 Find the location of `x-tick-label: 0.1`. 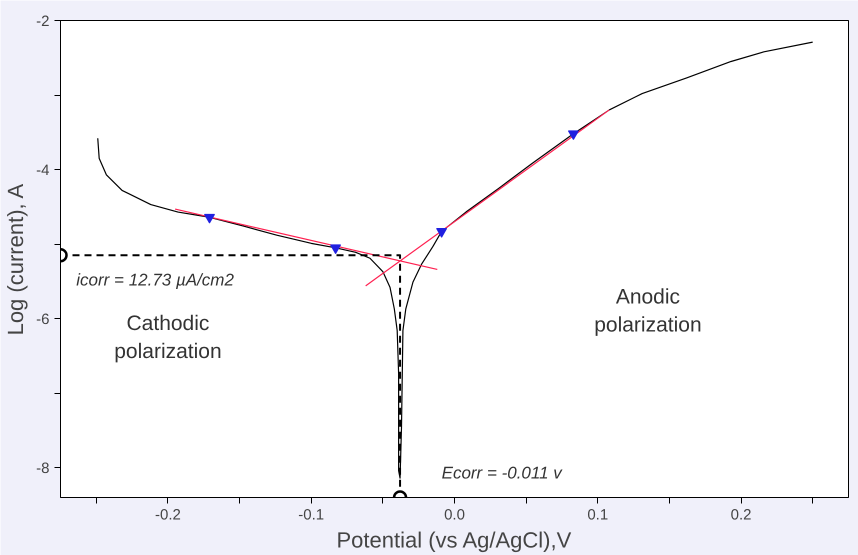

x-tick-label: 0.1 is located at coordinates (597, 515).